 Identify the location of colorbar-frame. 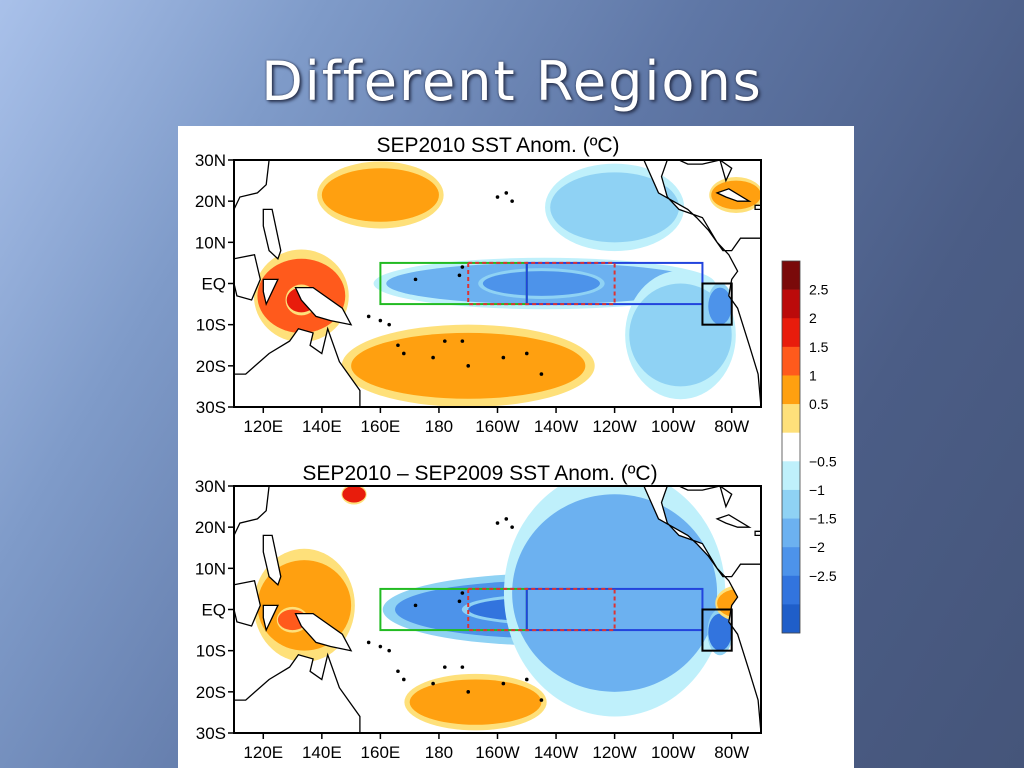
(791, 447).